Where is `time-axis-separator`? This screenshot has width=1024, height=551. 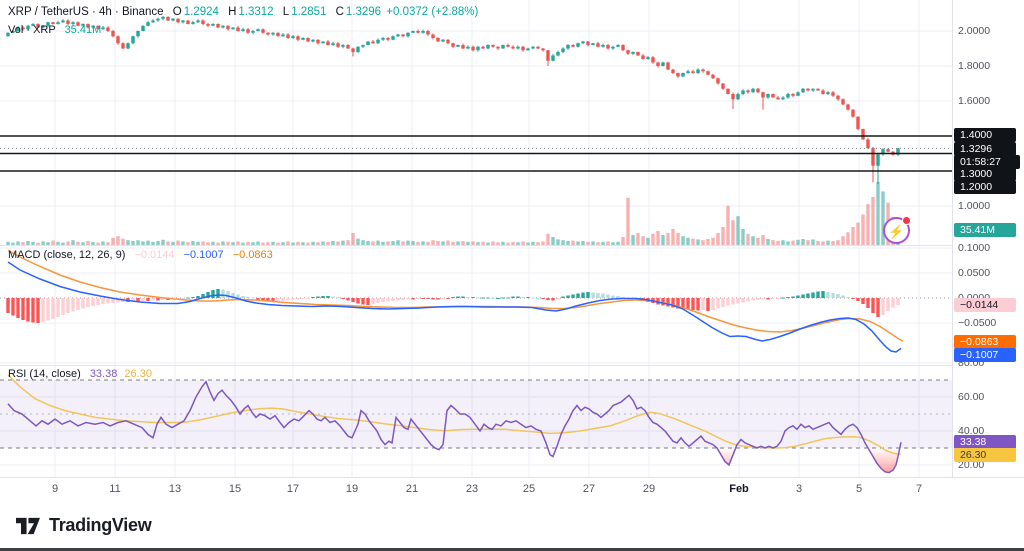
time-axis-separator is located at coordinates (512, 477).